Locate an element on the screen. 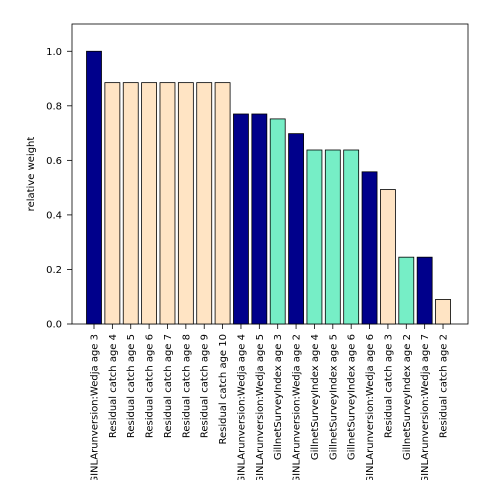  x-tick-label: GillnetSurveyIndex age 2 is located at coordinates (407, 397).